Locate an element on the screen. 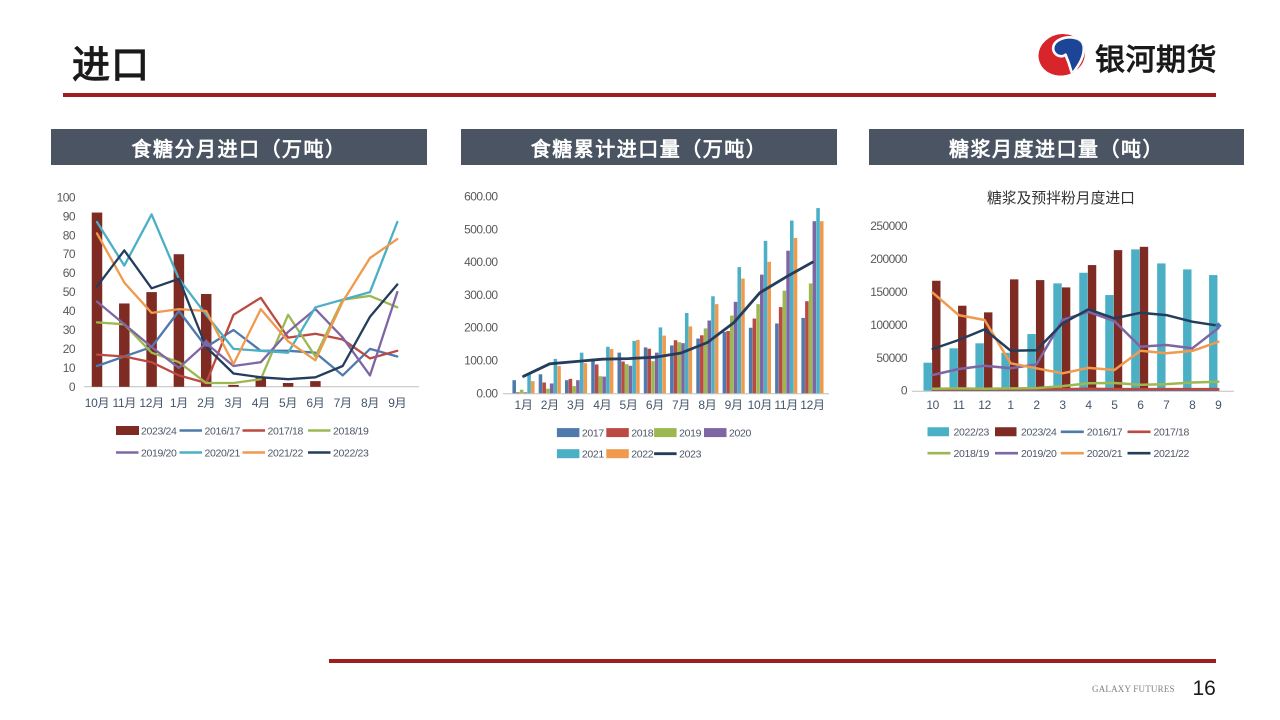  svg-text: 2022 is located at coordinates (642, 455).